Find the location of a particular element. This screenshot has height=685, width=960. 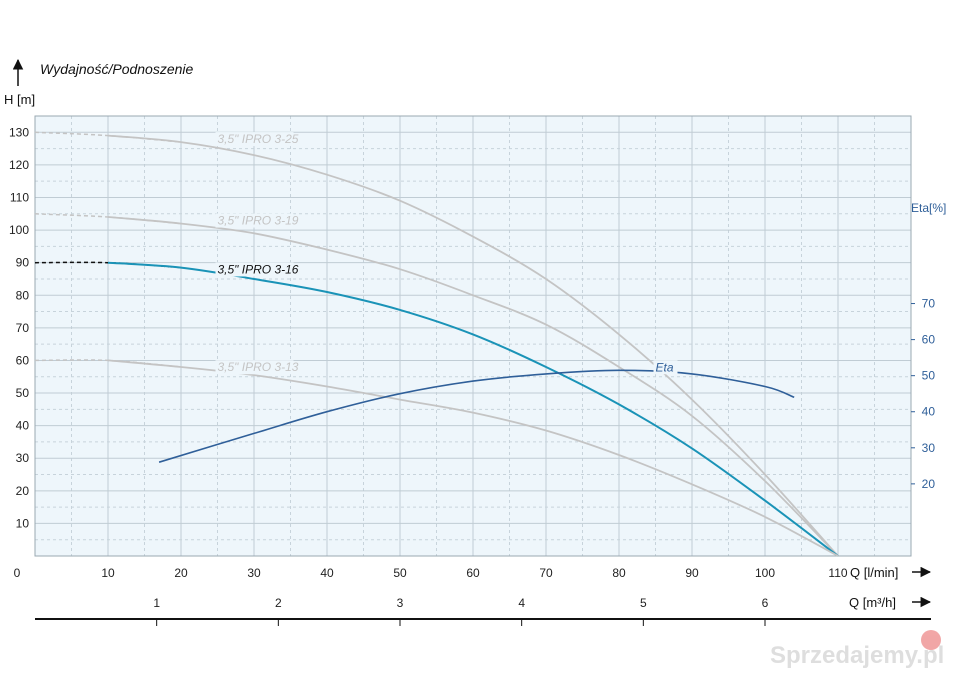

y-tick-labels: 10 20 30 40 50 60 70 80 90 100 110 120 130 is located at coordinates (19, 327).